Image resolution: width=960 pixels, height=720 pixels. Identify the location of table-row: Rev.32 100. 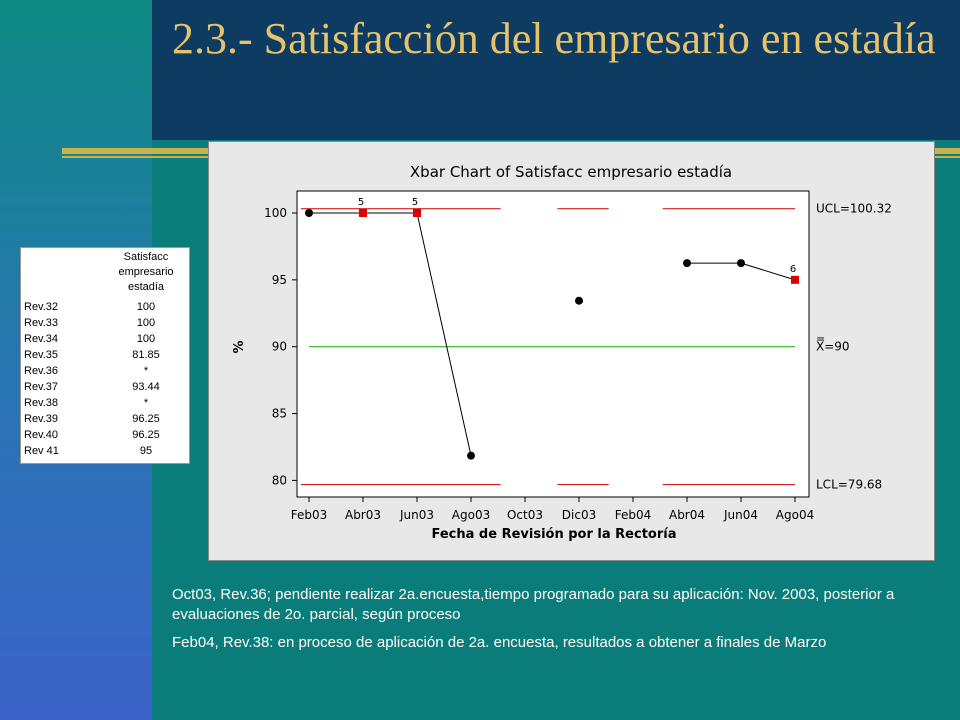
(105, 307).